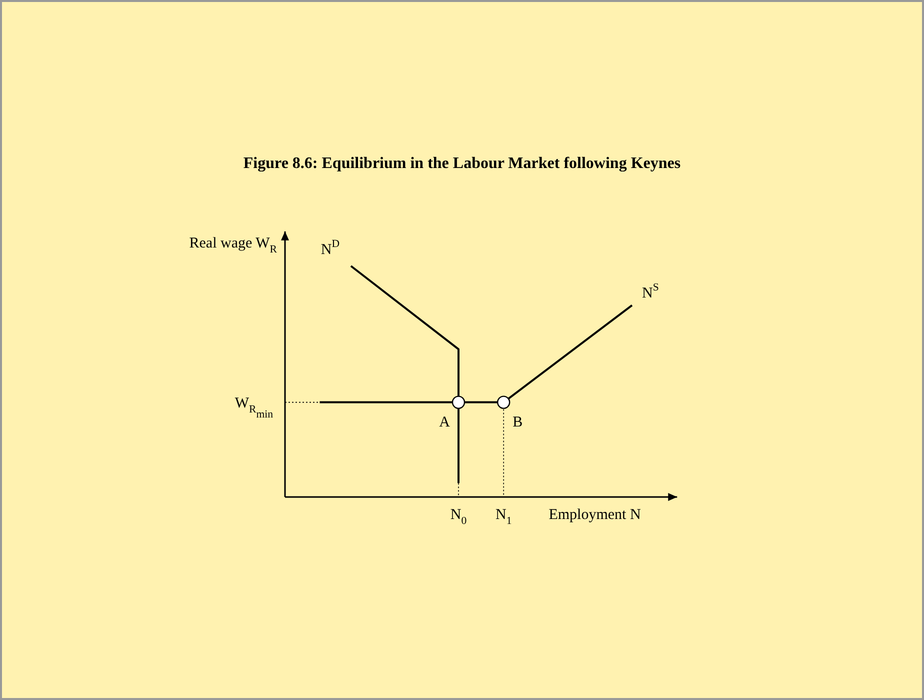  Describe the element at coordinates (458, 517) in the screenshot. I see `x-tick-label: N$_{0}$` at that location.